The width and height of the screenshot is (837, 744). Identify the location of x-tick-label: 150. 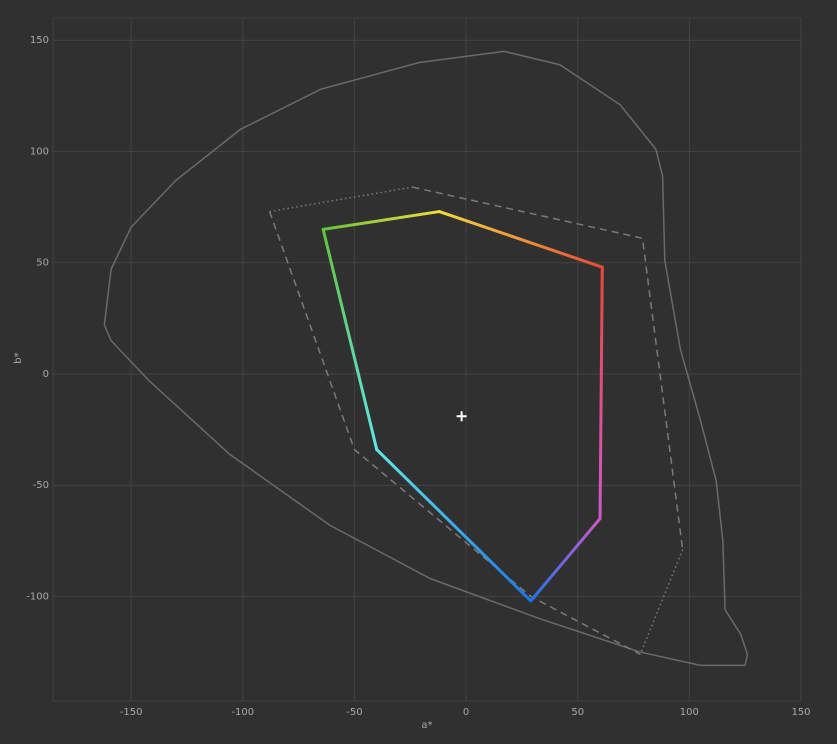
(800, 712).